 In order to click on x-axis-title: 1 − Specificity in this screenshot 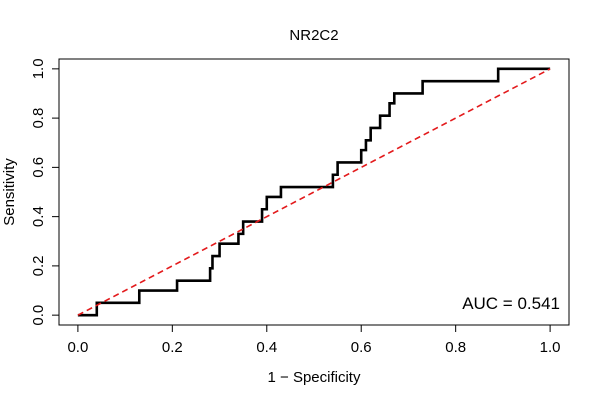, I will do `click(314, 377)`.